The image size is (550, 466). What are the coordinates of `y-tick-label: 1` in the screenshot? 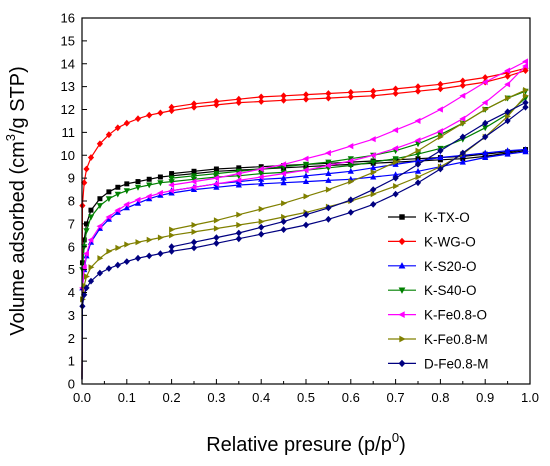 It's located at (71, 361).